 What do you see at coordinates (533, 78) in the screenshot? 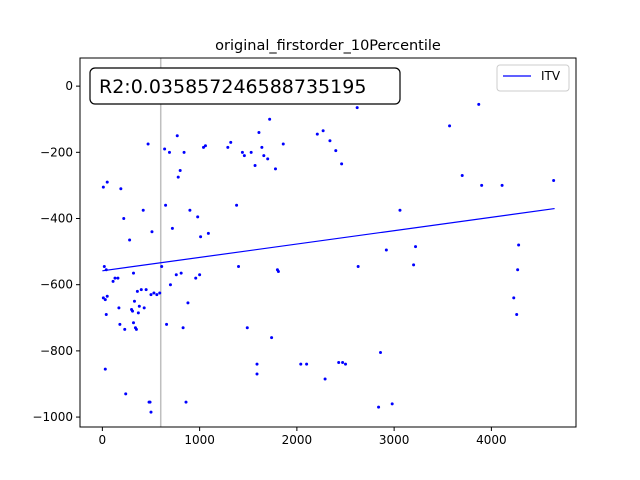
I see `legend: ITV` at bounding box center [533, 78].